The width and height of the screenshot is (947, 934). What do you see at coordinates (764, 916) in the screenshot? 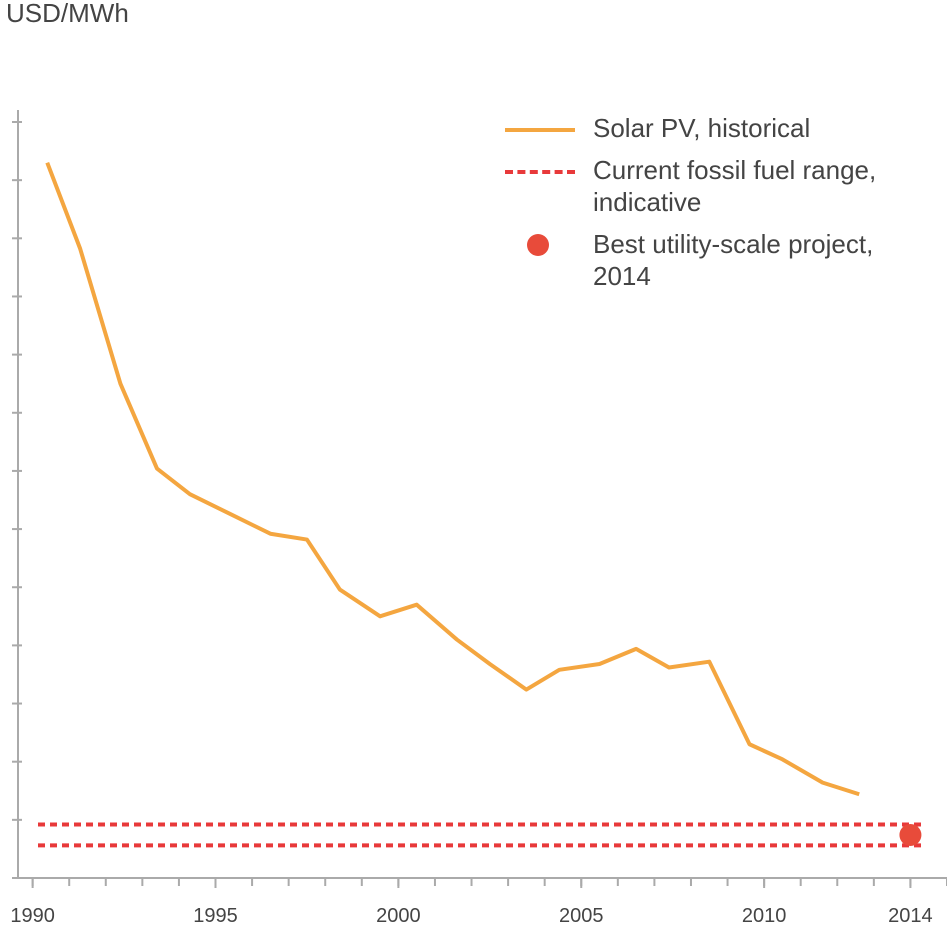
I see `x-tick-label: 2010` at bounding box center [764, 916].